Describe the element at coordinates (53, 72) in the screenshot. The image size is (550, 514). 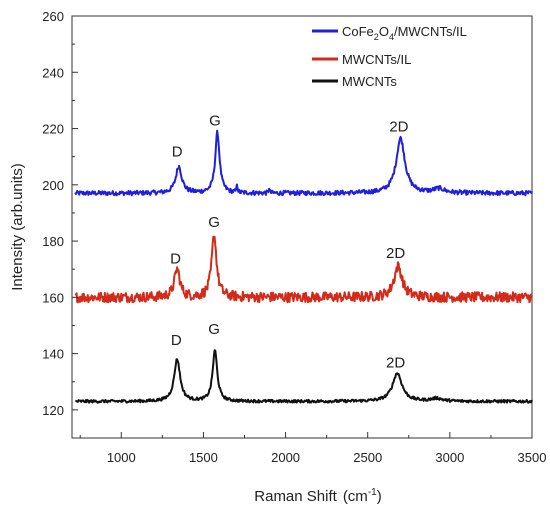
I see `y-tick-label: 240` at that location.